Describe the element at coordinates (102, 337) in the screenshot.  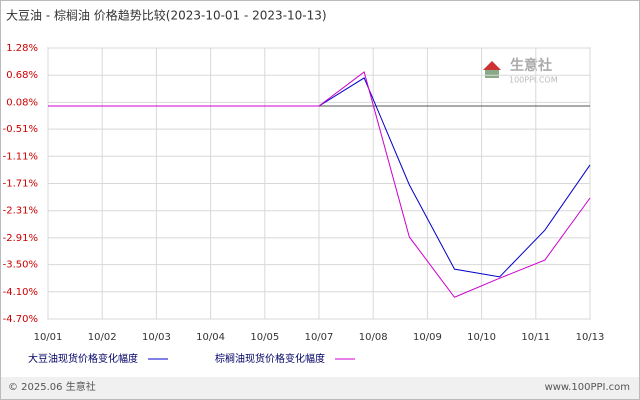
I see `x-tick-label: 10/02` at that location.